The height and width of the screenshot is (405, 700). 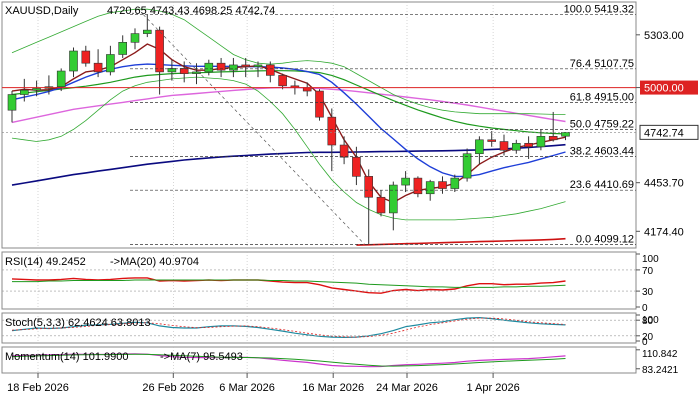 What do you see at coordinates (660, 354) in the screenshot?
I see `momentum-axis-label: 110.842` at bounding box center [660, 354].